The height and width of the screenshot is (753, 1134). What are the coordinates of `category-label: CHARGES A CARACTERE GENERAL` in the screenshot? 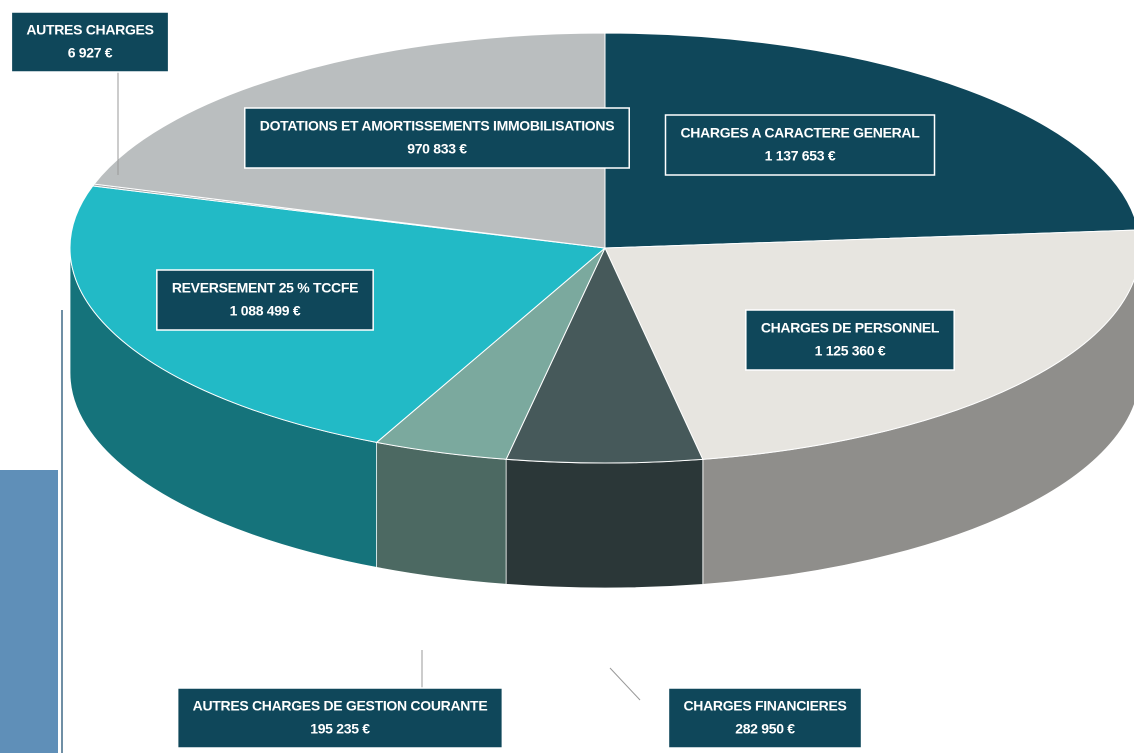 It's located at (801, 133).